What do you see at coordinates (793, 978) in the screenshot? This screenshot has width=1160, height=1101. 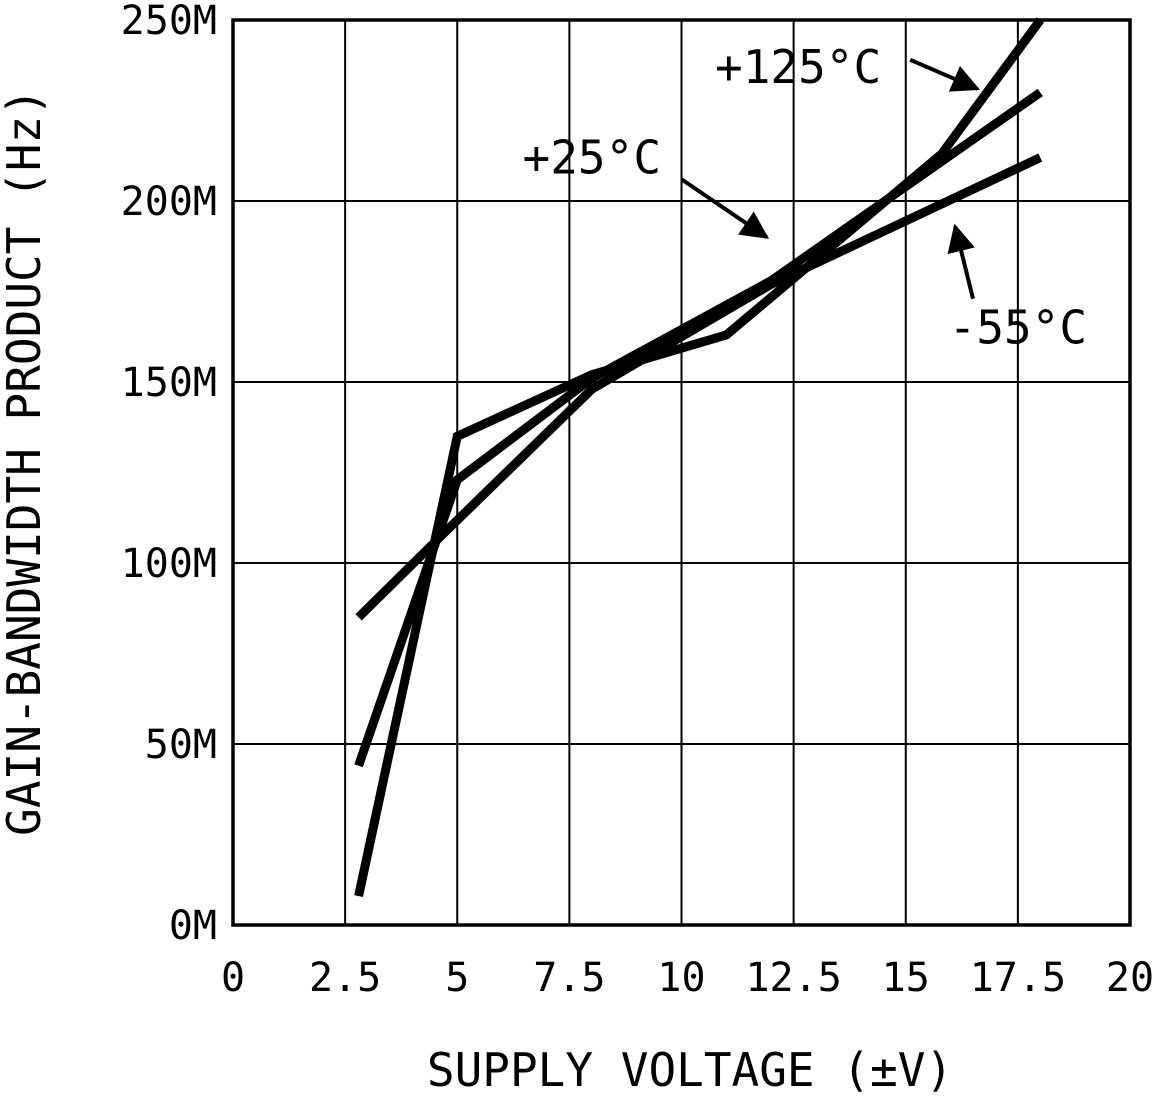 I see `x-tick-label: 12.5` at bounding box center [793, 978].